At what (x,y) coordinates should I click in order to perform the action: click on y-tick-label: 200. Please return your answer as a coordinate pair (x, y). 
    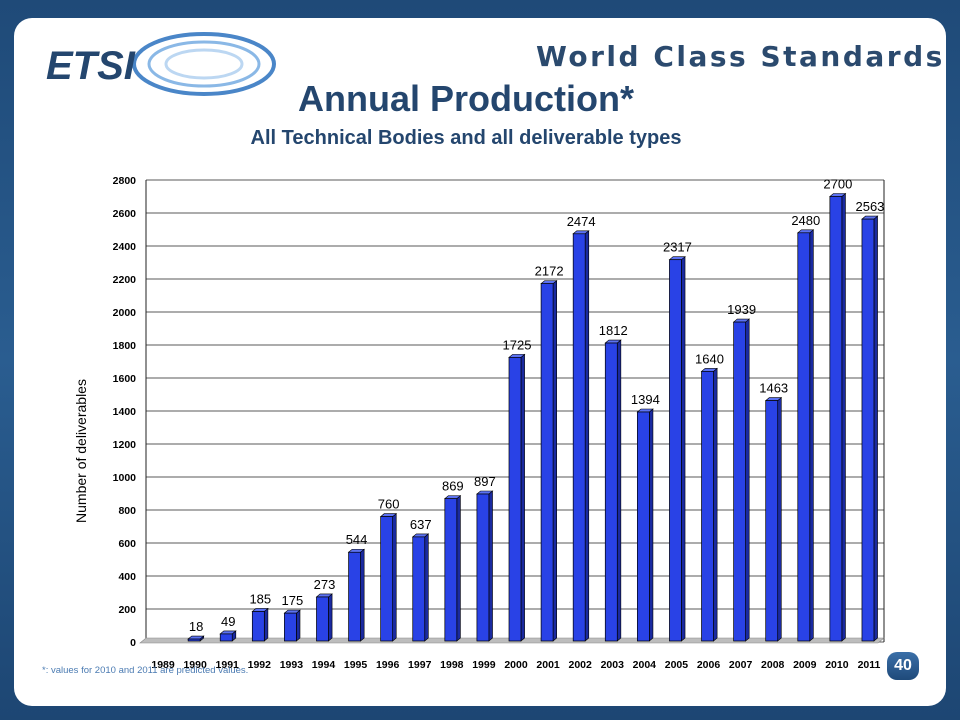
    Looking at the image, I should click on (127, 610).